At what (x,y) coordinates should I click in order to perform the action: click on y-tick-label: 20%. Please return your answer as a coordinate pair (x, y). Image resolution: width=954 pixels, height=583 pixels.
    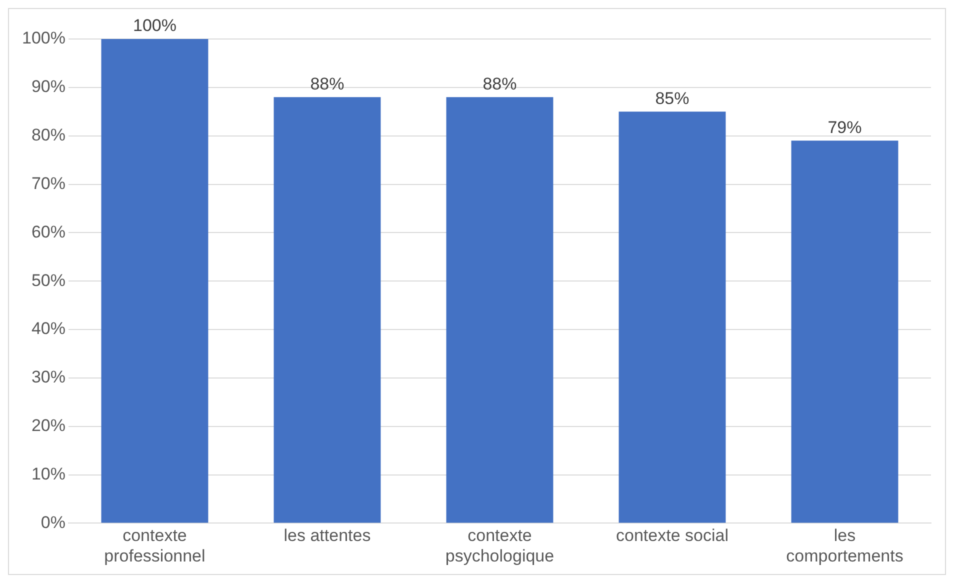
    Looking at the image, I should click on (48, 426).